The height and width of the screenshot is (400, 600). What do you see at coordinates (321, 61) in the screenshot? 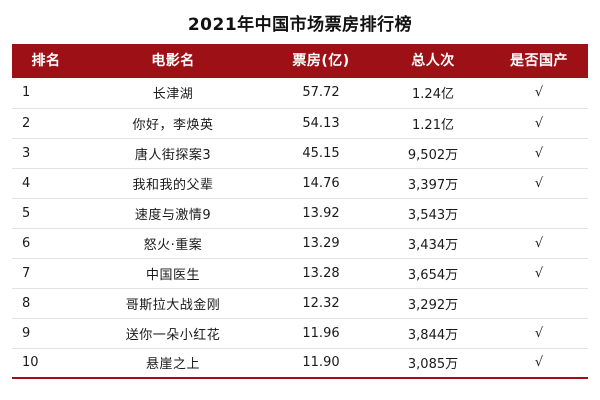
I see `column-header-box-office: 票房(亿)` at bounding box center [321, 61].